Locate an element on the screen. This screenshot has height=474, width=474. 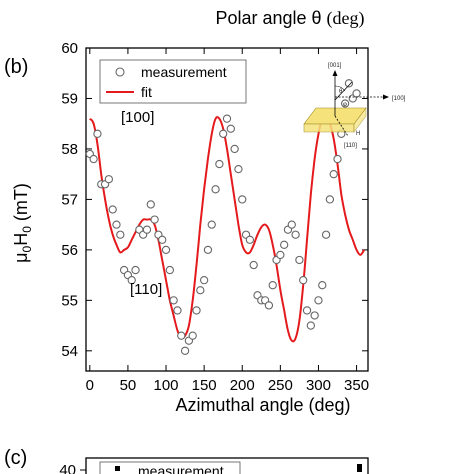
y-tick-label: 58 is located at coordinates (69, 149).